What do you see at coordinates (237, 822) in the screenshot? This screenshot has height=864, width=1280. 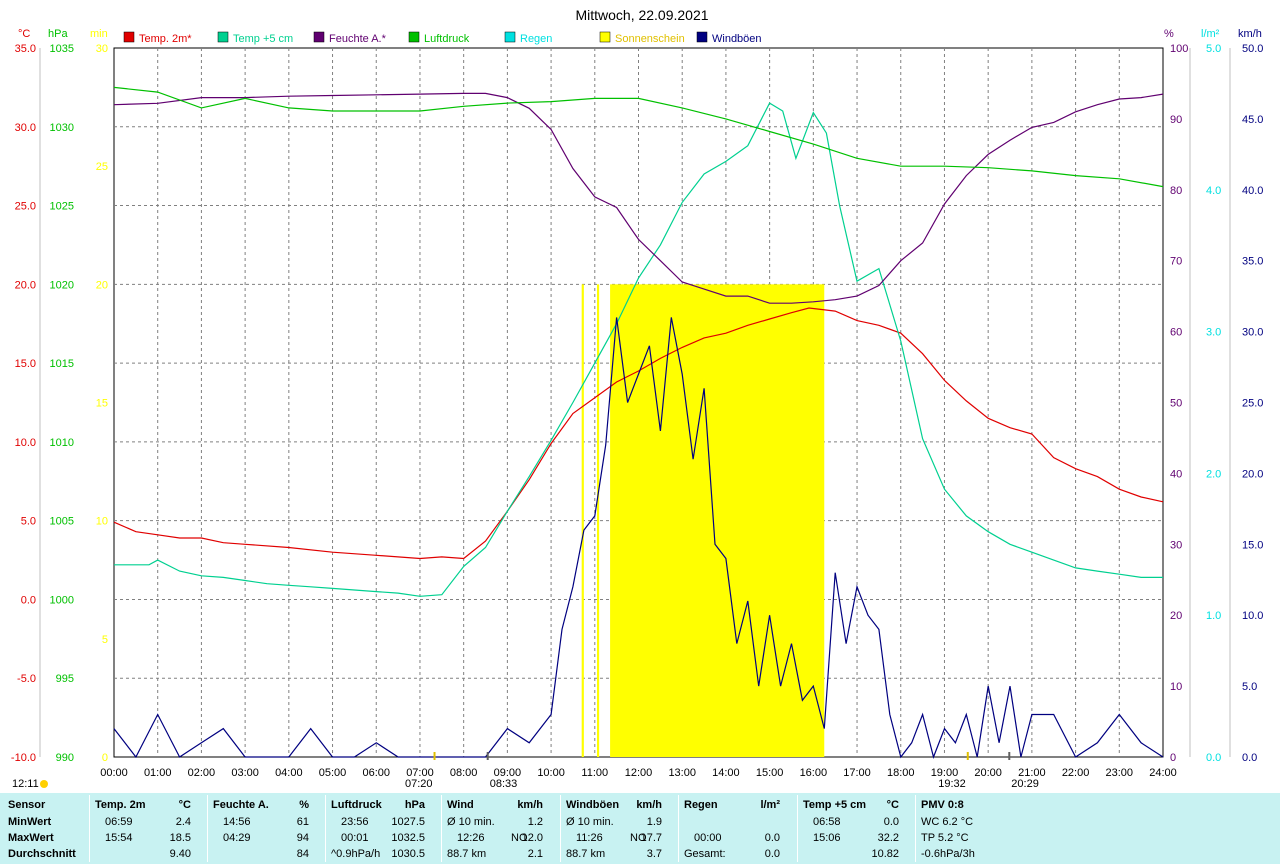 I see `table-cell-time: 14:56` at bounding box center [237, 822].